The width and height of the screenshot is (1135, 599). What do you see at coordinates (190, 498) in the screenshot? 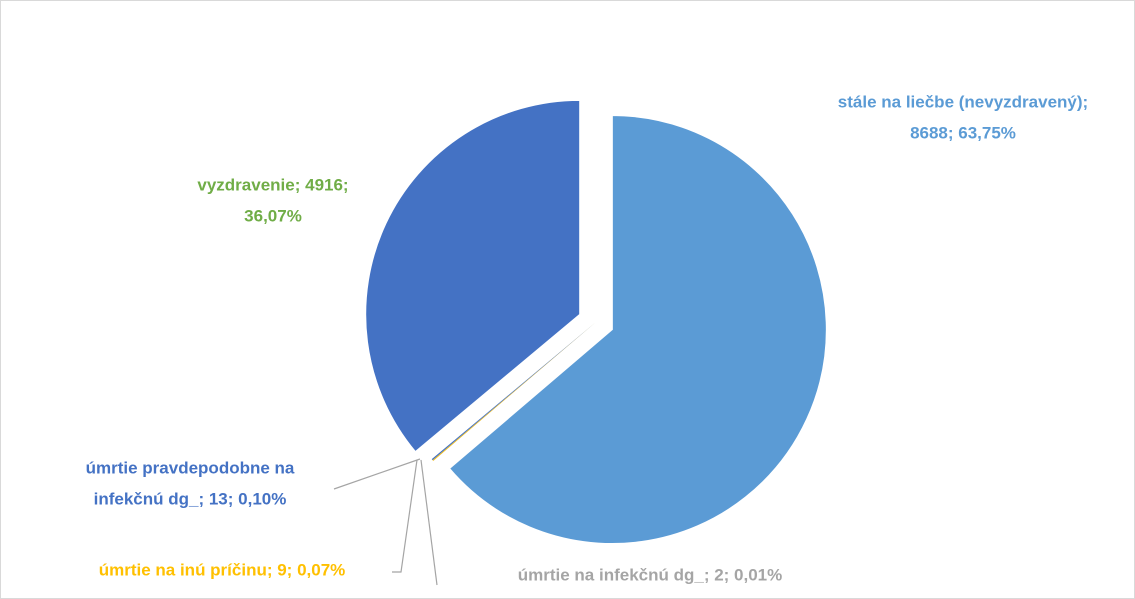
I see `data-label: infekčnú dg_; 13; 0,10%` at bounding box center [190, 498].